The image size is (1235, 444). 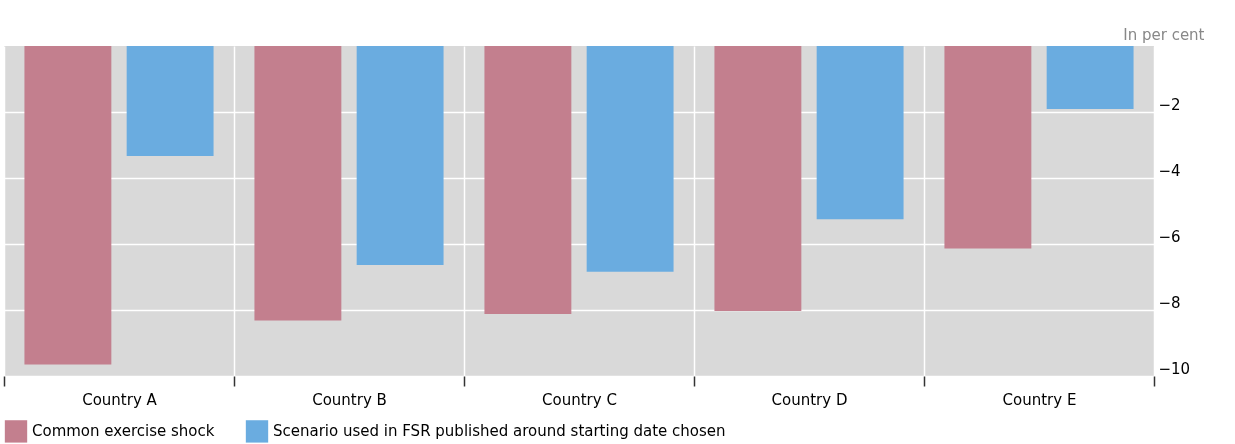 What do you see at coordinates (1169, 104) in the screenshot?
I see `y-tick-label: −2` at bounding box center [1169, 104].